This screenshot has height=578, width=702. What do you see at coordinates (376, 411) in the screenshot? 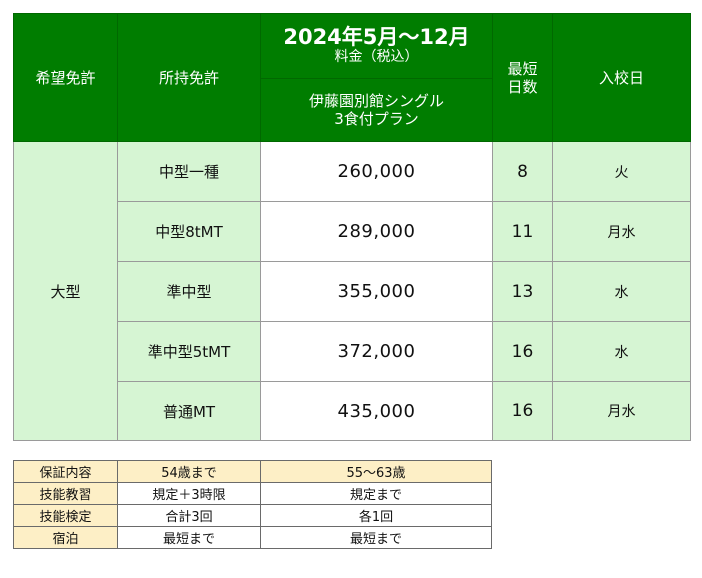
I see `price-cell: 435,000` at bounding box center [376, 411].